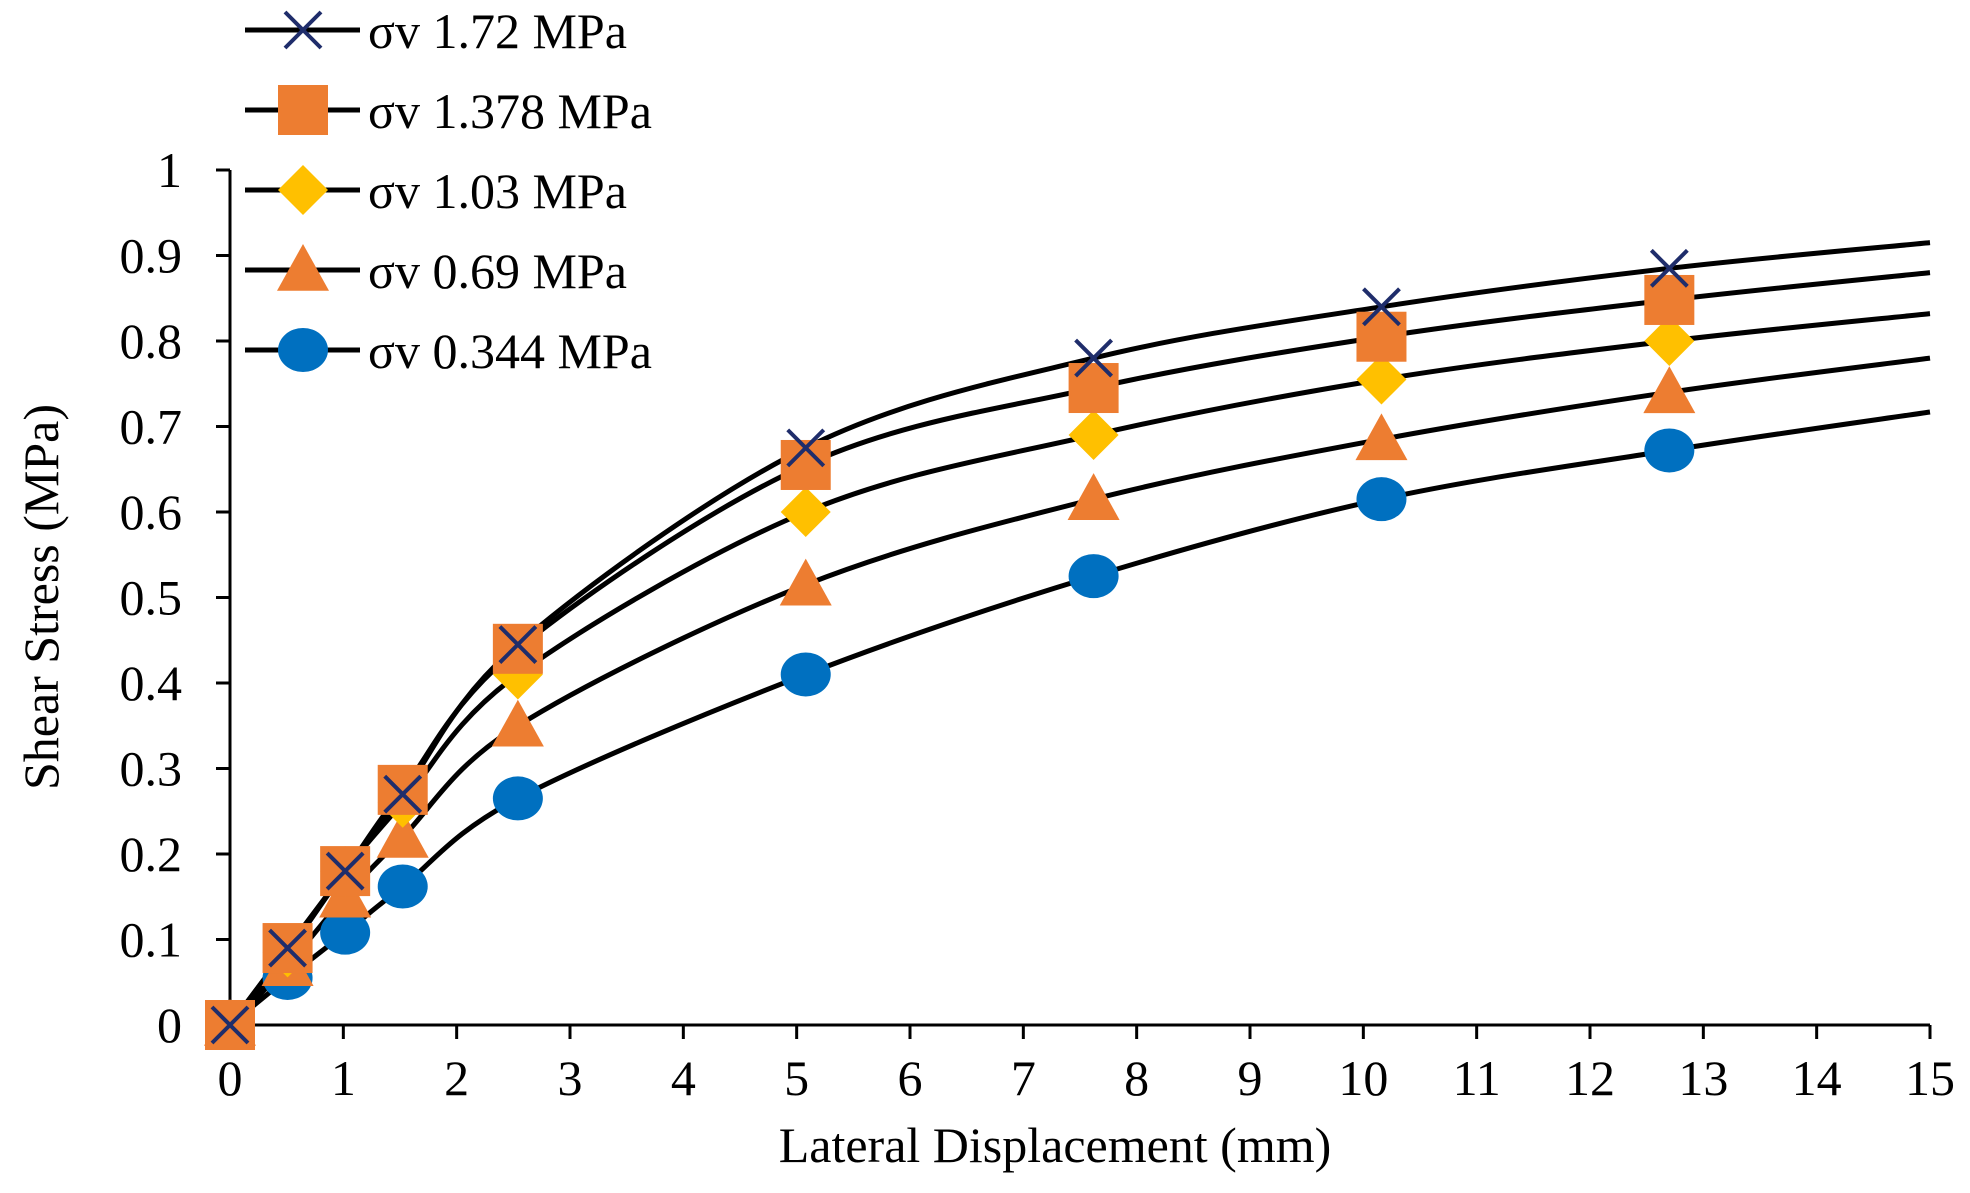 This screenshot has height=1193, width=1970. I want to click on legend-marker-diamond, so click(303, 190).